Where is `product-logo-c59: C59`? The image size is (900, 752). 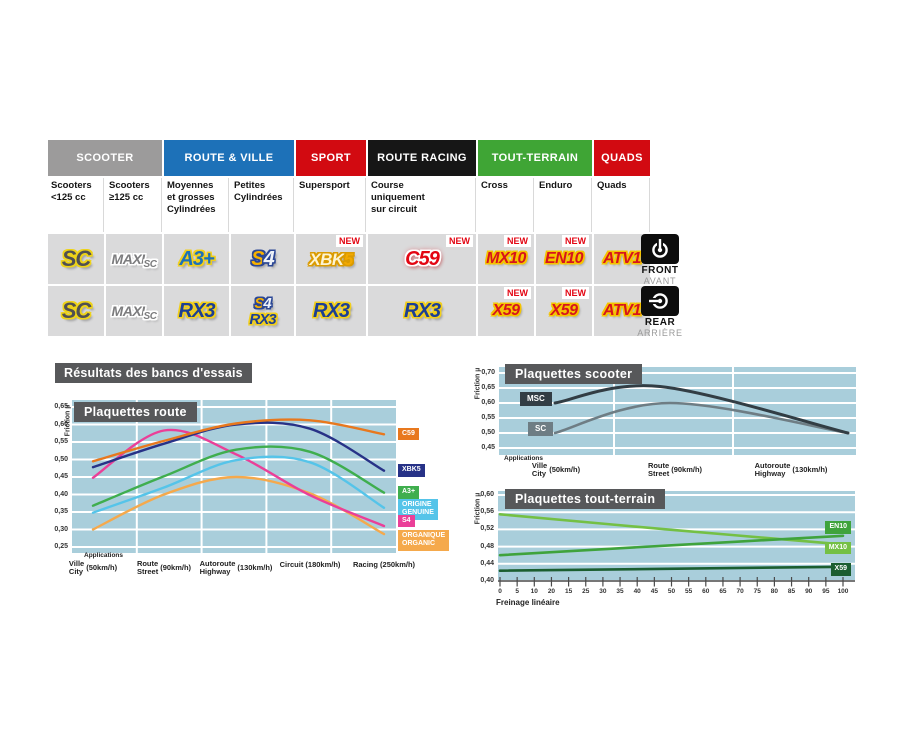 product-logo-c59: C59 is located at coordinates (422, 259).